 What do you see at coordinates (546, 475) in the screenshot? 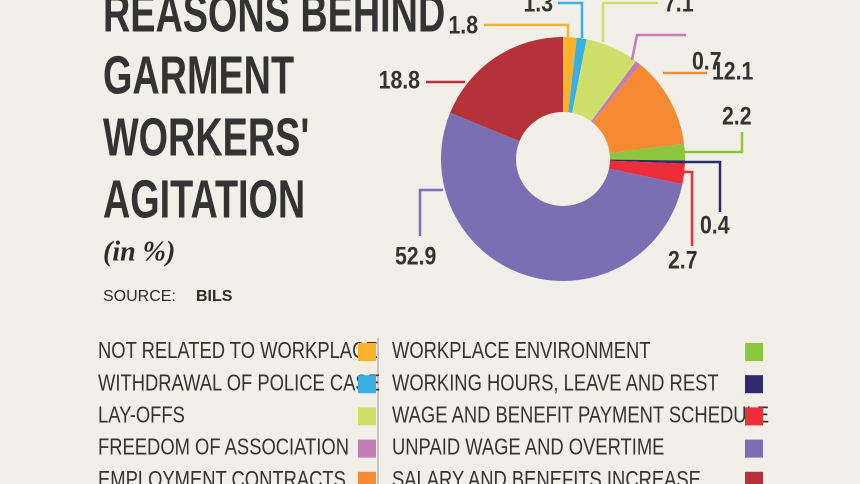
I see `legend-label: SALARY AND BENEFITS INCREASE` at bounding box center [546, 475].